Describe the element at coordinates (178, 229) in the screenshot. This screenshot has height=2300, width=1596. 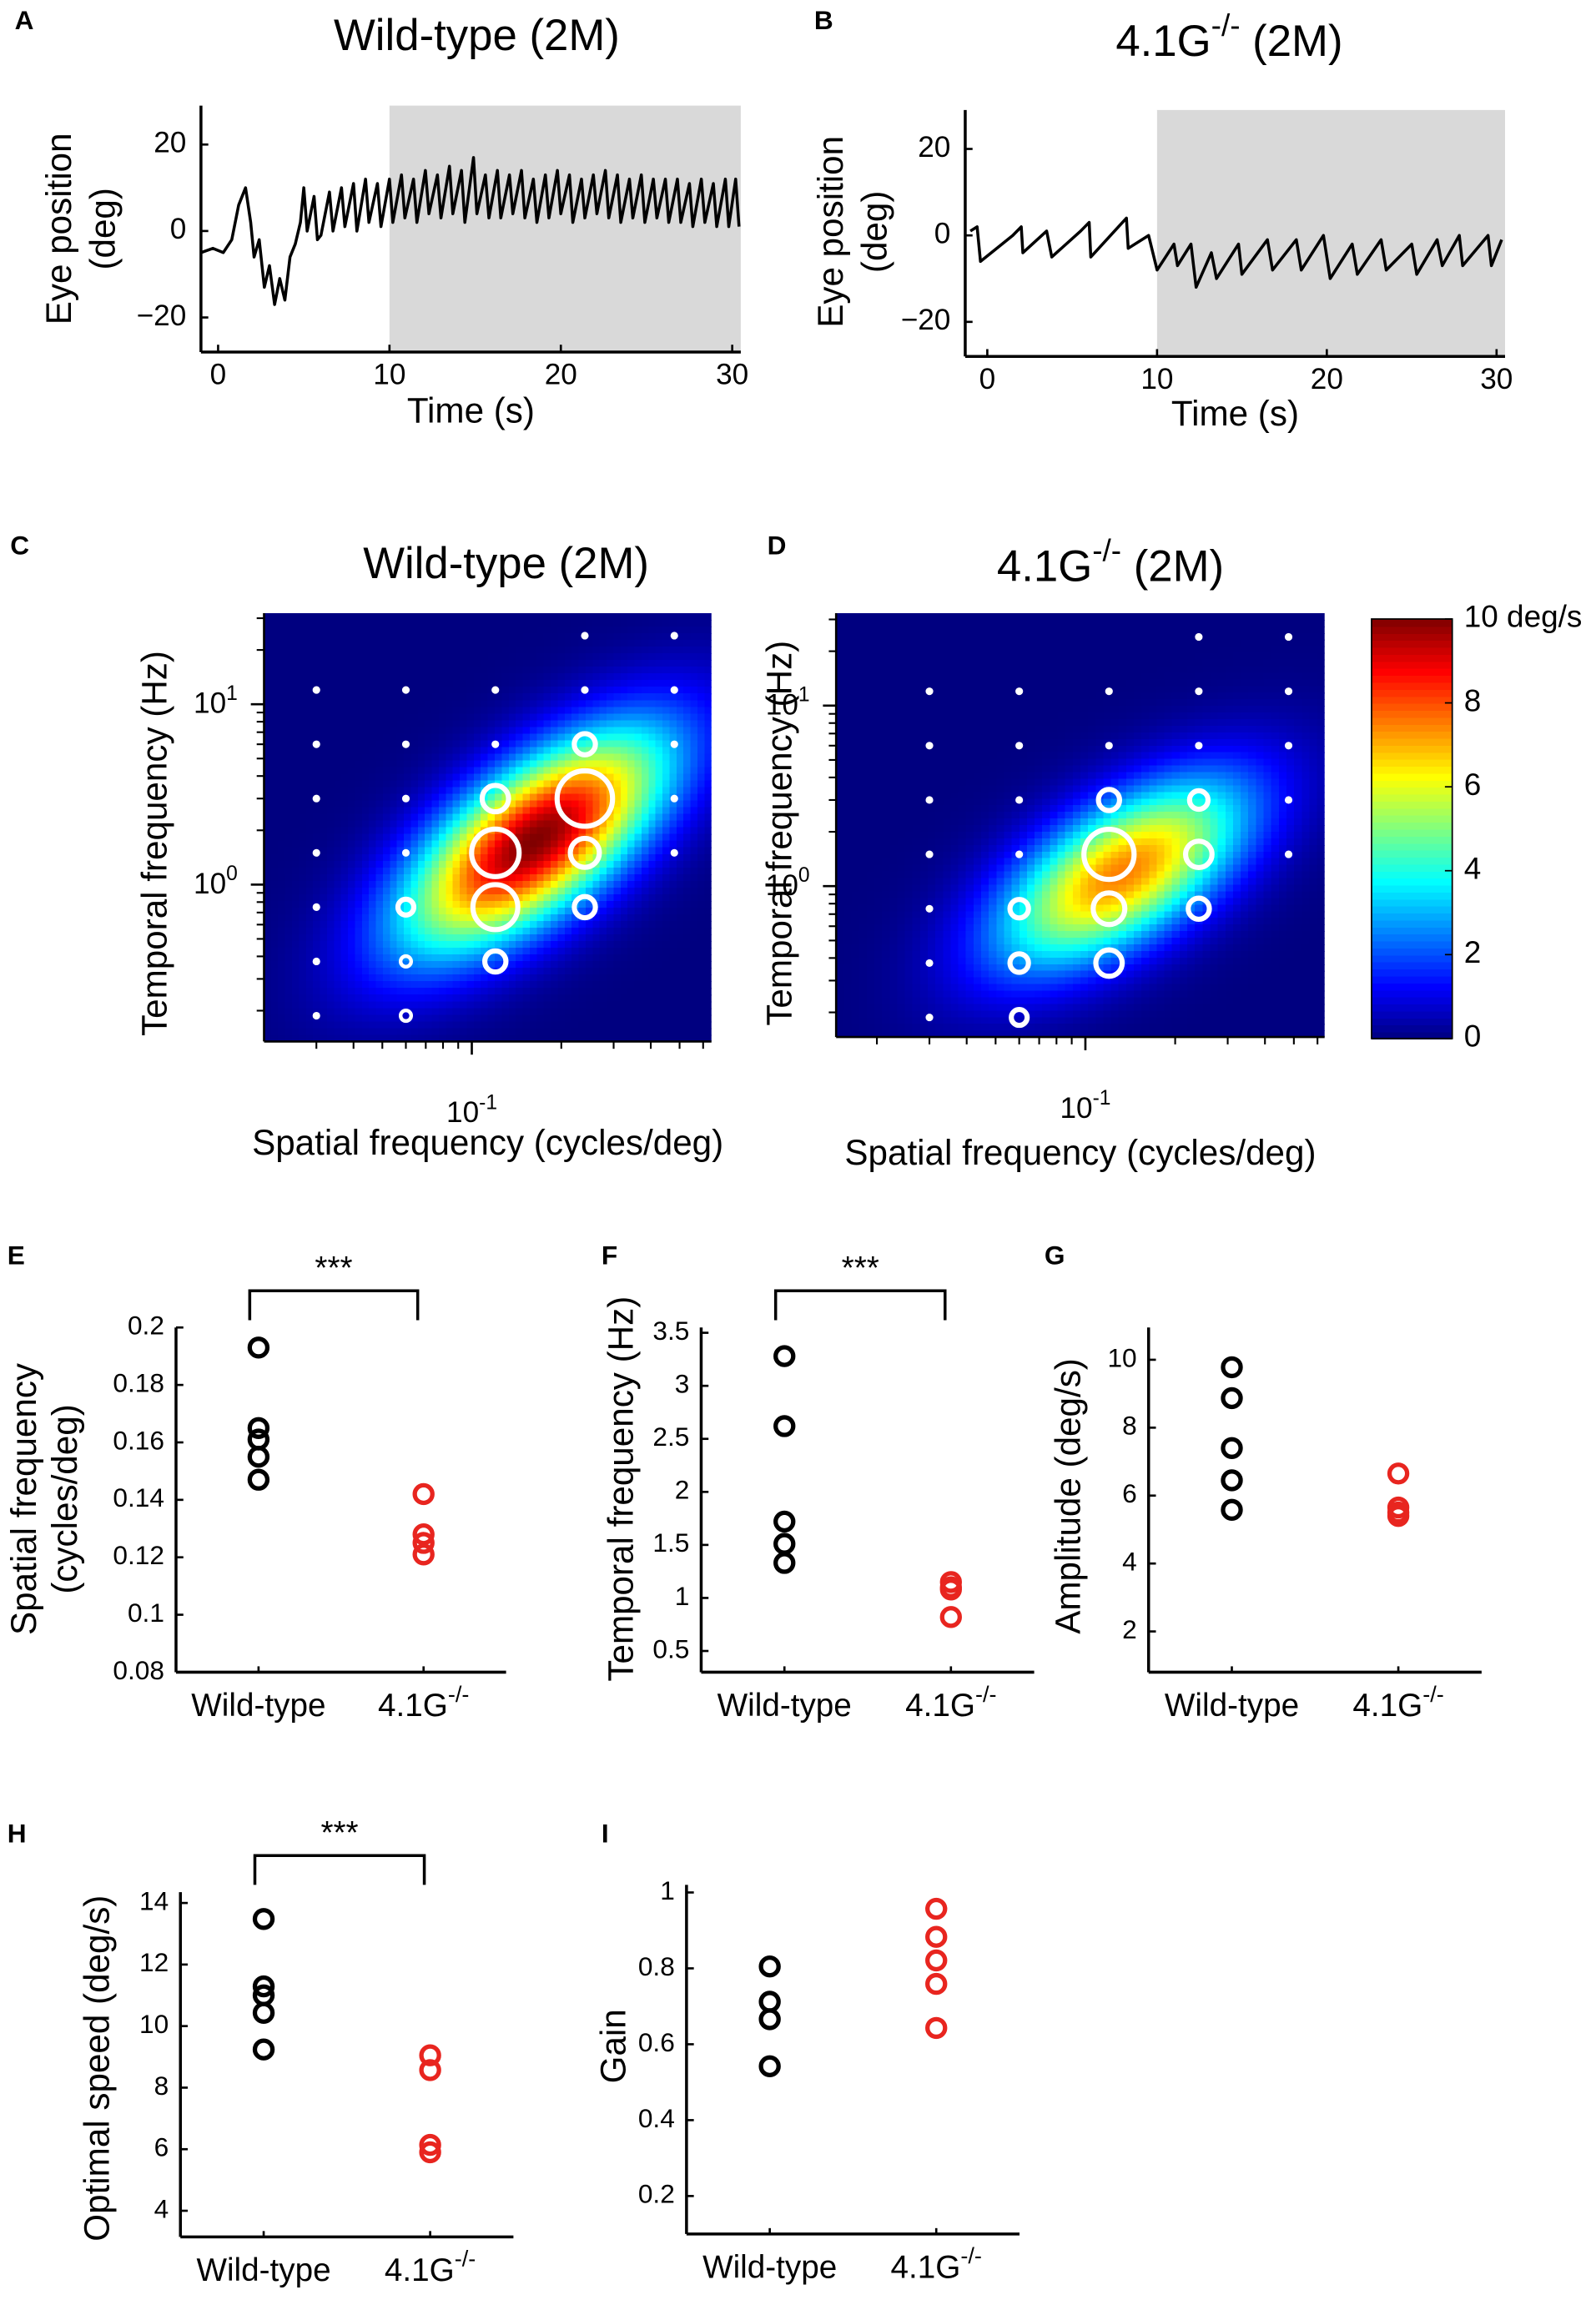
I see `y-tick-label: 0` at that location.